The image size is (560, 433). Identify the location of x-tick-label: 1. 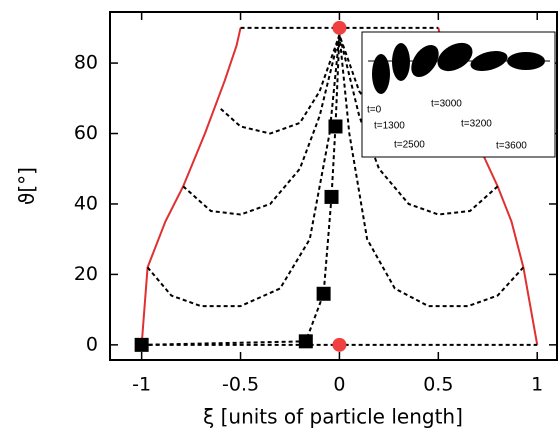
(537, 385).